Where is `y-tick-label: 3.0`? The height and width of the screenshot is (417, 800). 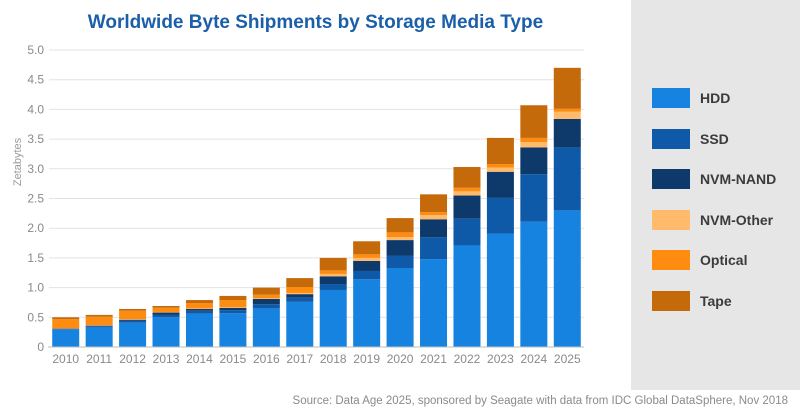 y-tick-label: 3.0 is located at coordinates (35, 169).